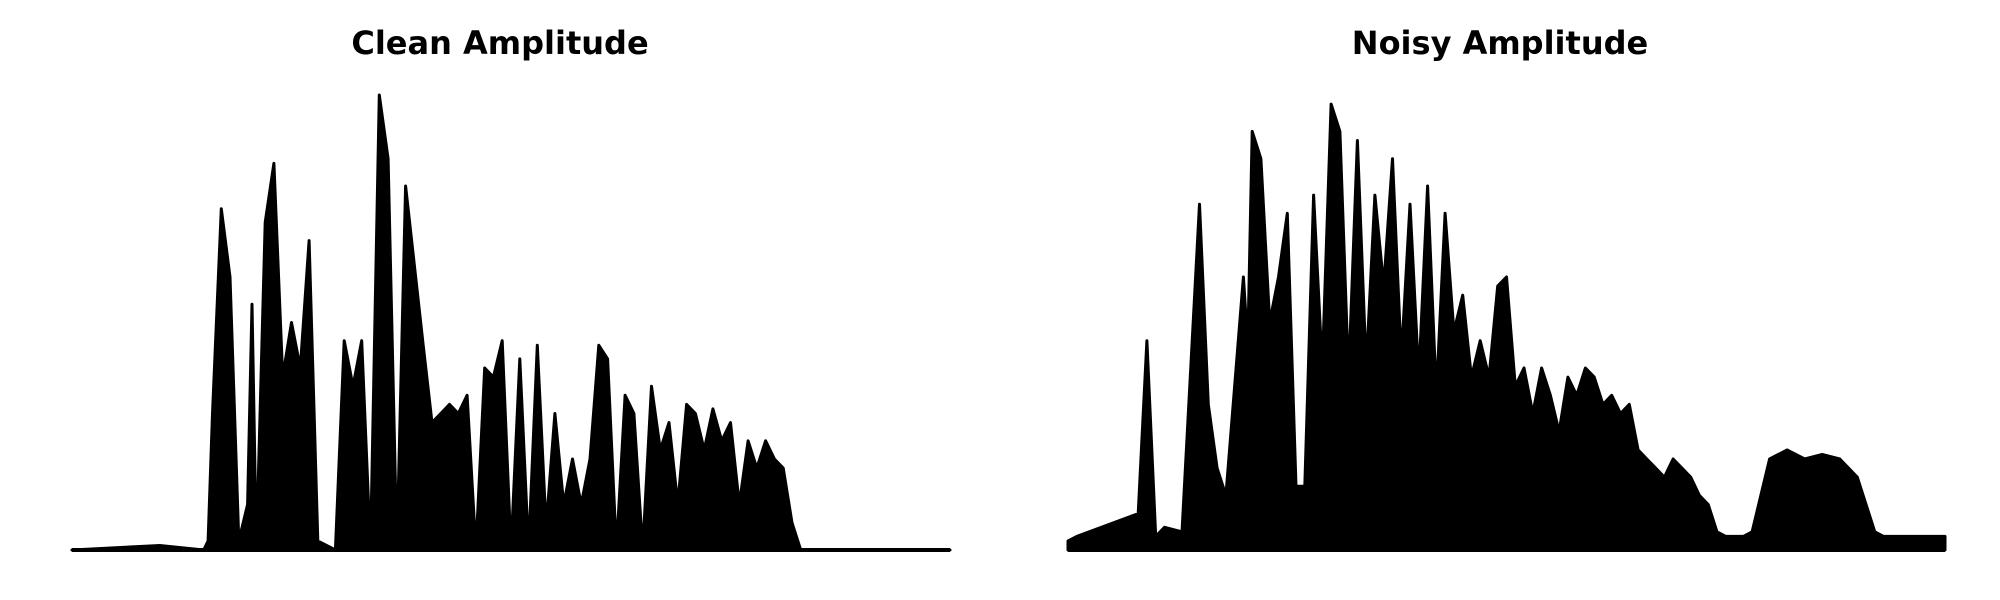  What do you see at coordinates (500, 43) in the screenshot?
I see `chart-title: Clean Amplitude` at bounding box center [500, 43].